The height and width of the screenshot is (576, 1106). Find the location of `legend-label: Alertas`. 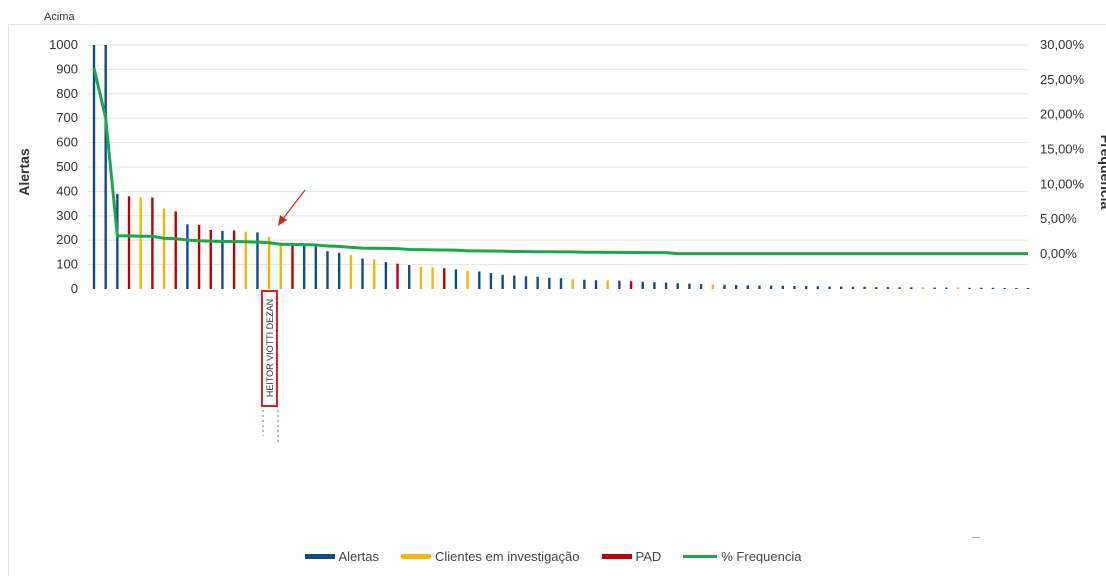

legend-label: Alertas is located at coordinates (358, 556).